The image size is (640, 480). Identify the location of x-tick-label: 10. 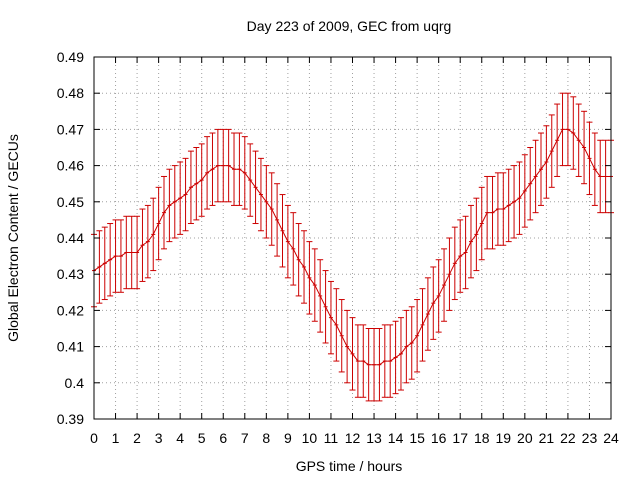
(310, 438).